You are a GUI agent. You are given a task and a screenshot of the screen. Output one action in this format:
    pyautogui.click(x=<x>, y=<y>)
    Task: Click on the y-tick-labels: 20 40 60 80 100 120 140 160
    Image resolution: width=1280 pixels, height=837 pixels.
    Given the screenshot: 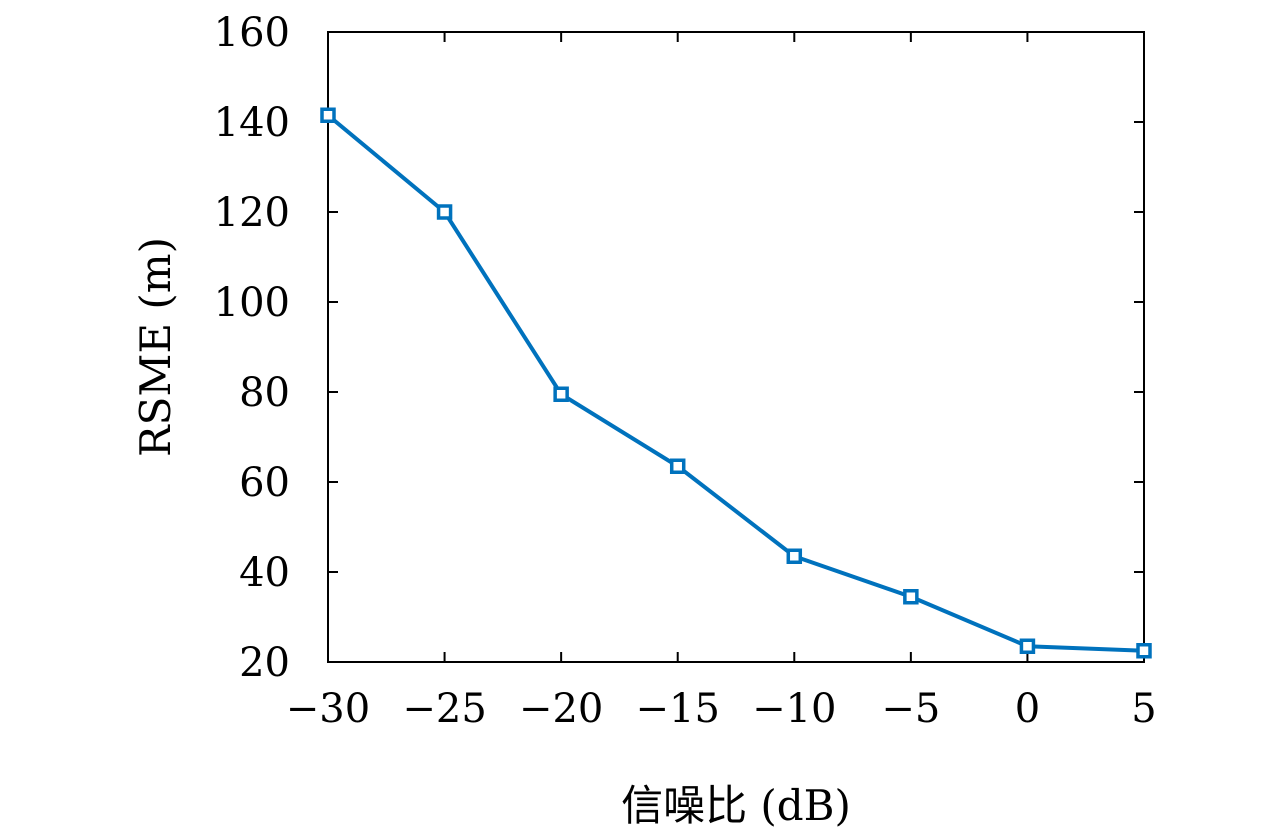 What is the action you would take?
    pyautogui.click(x=252, y=348)
    